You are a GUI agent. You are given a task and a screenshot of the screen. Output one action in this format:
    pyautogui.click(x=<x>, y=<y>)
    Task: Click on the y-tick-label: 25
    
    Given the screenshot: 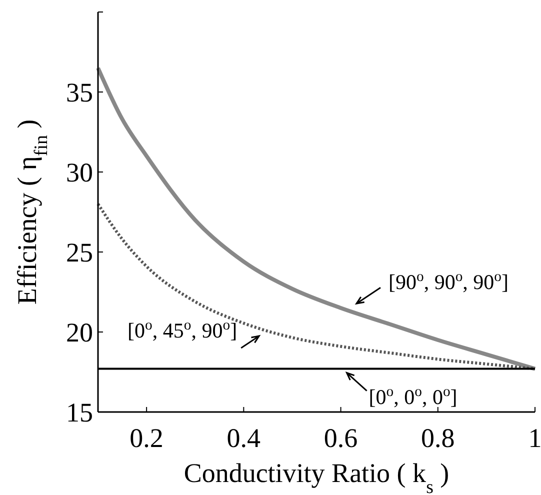 What is the action you would take?
    pyautogui.click(x=79, y=252)
    